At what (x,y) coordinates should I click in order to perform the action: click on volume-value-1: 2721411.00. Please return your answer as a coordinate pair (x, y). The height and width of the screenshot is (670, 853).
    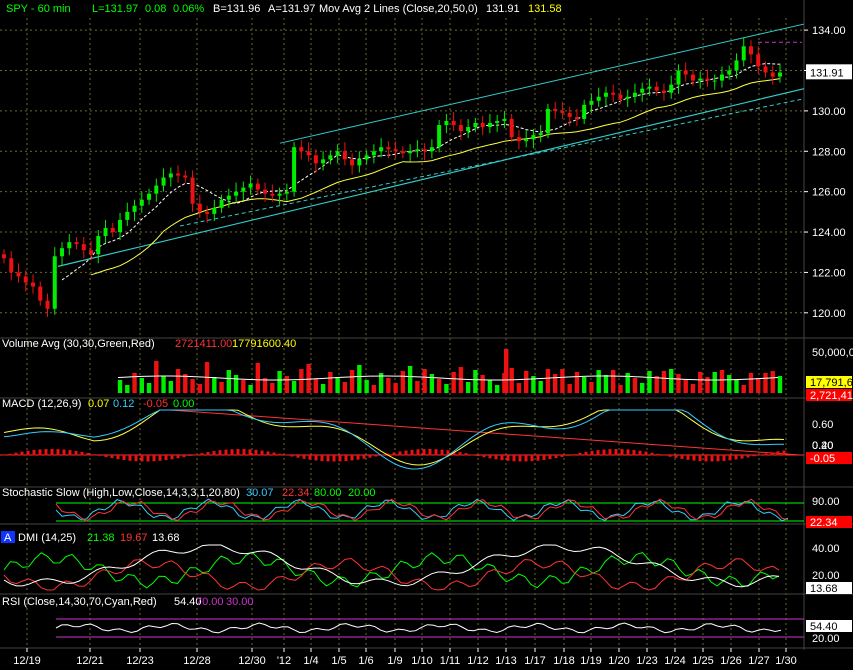
    Looking at the image, I should click on (203, 344).